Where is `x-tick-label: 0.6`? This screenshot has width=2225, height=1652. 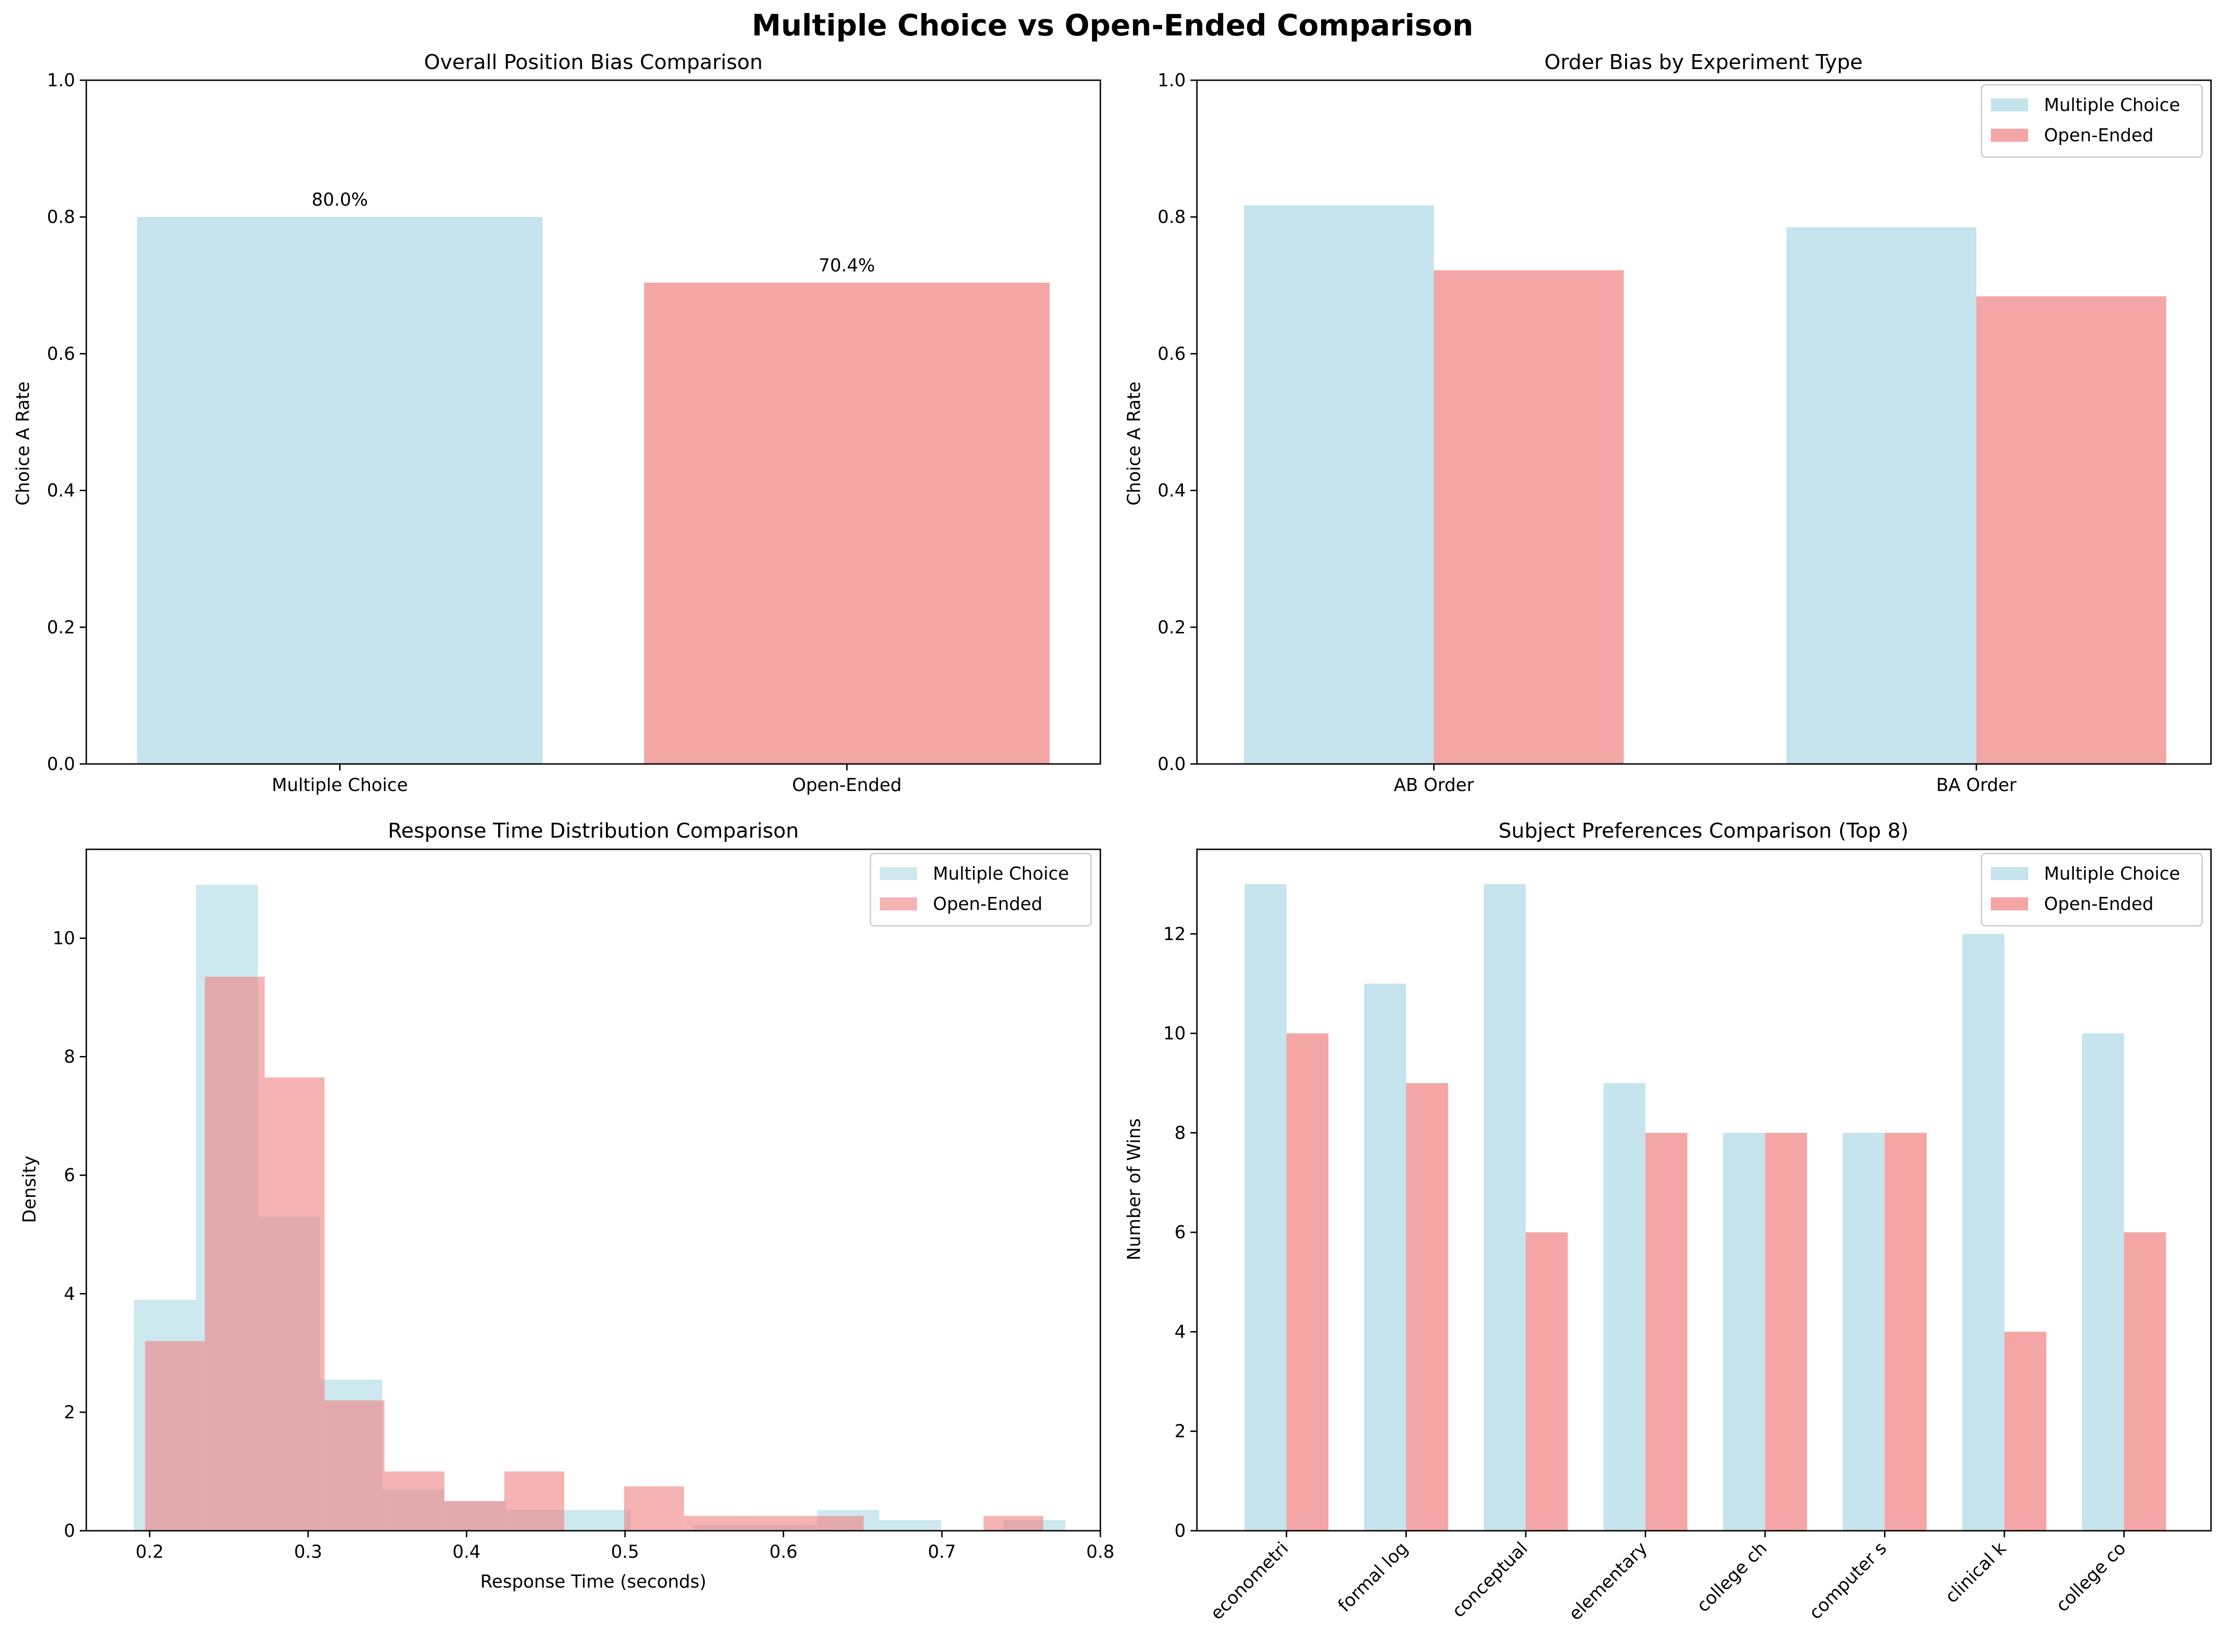
x-tick-label: 0.6 is located at coordinates (783, 1551).